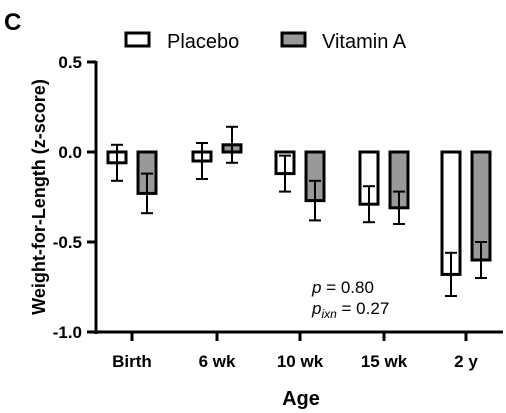 The height and width of the screenshot is (413, 506). Describe the element at coordinates (301, 399) in the screenshot. I see `x-axis-label: Age` at that location.